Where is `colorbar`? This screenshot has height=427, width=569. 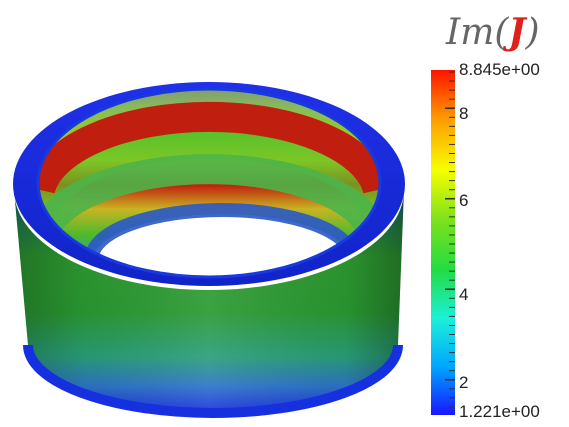 colorbar is located at coordinates (443, 242).